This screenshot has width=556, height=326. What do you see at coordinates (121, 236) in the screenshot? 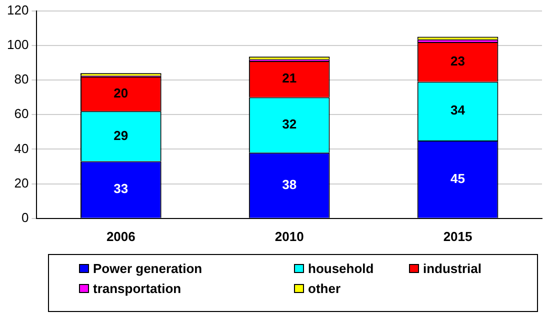
I see `x-tick-label: 2006` at bounding box center [121, 236].